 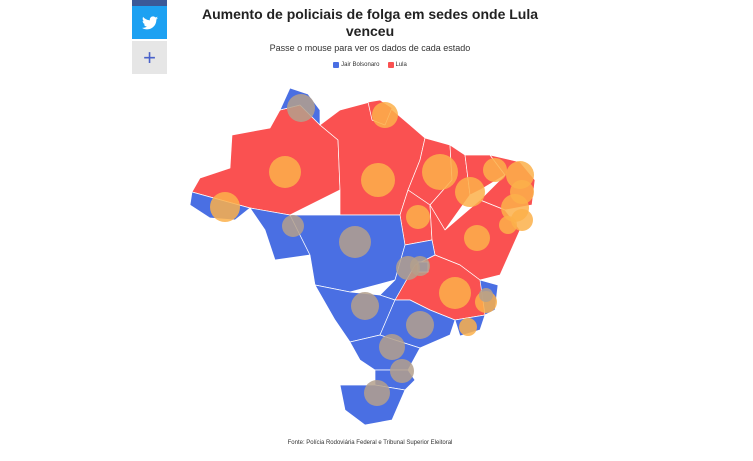 What do you see at coordinates (378, 180) in the screenshot?
I see `bubble-pa` at bounding box center [378, 180].